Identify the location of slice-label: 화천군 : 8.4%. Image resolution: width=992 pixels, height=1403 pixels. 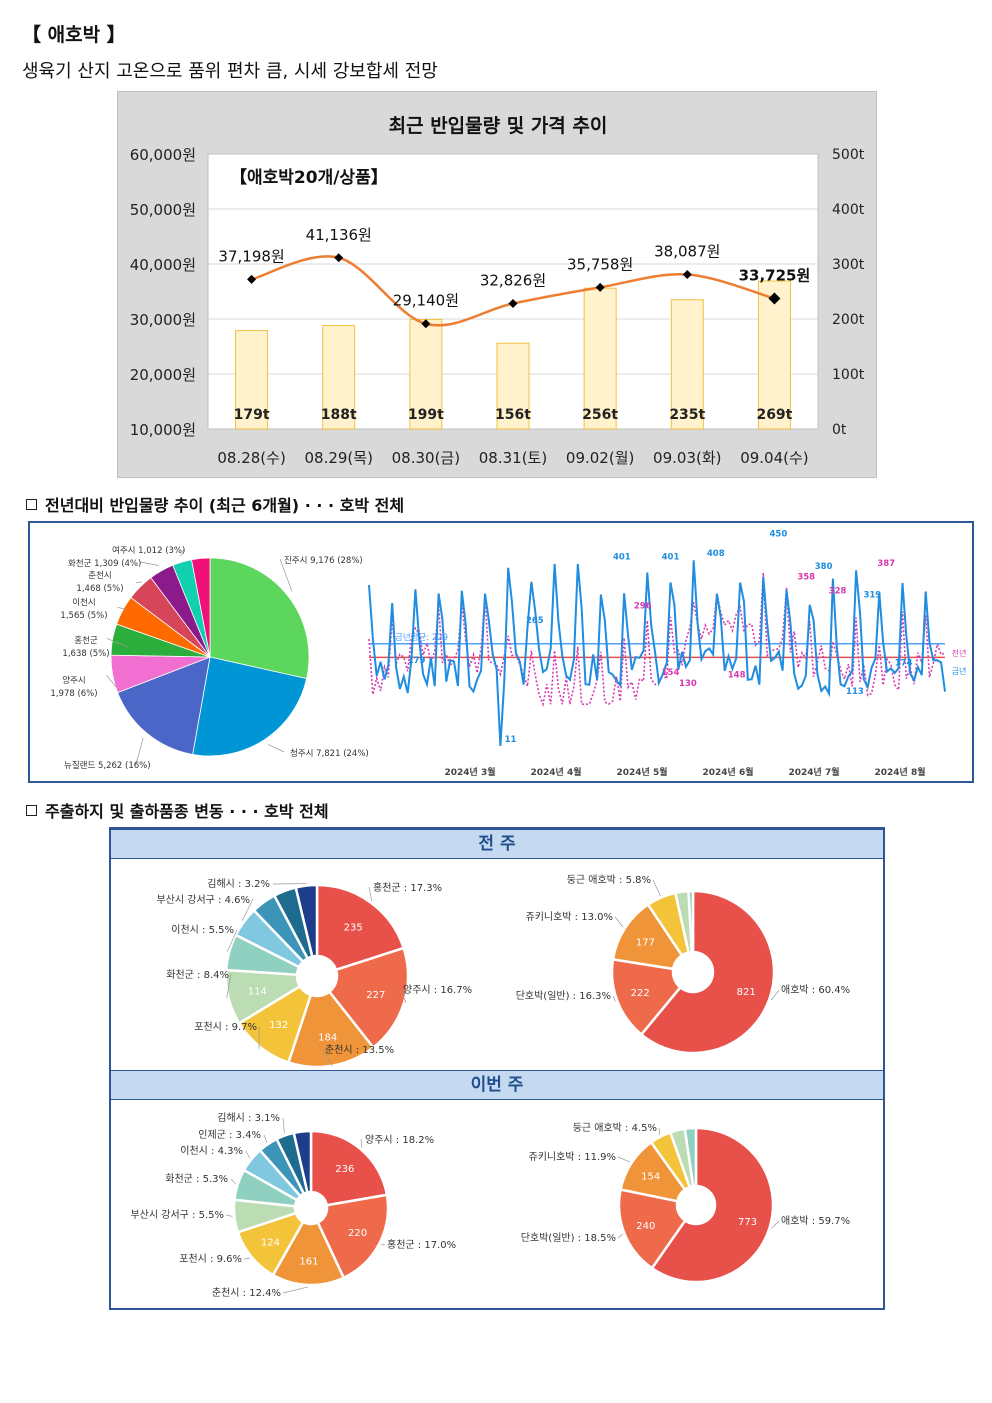
(197, 975).